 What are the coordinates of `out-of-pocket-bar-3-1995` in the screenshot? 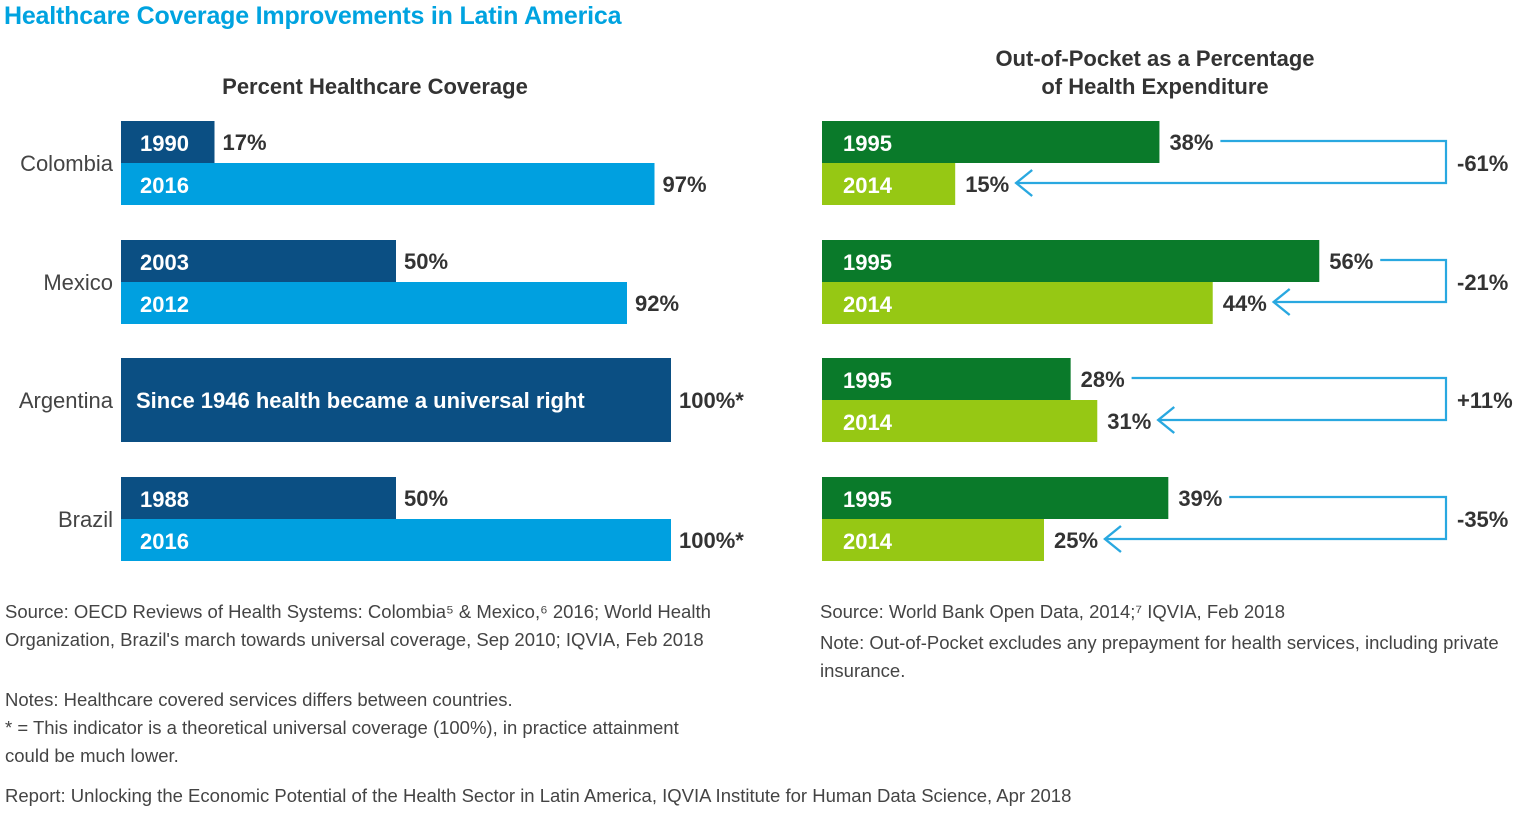 It's located at (995, 498).